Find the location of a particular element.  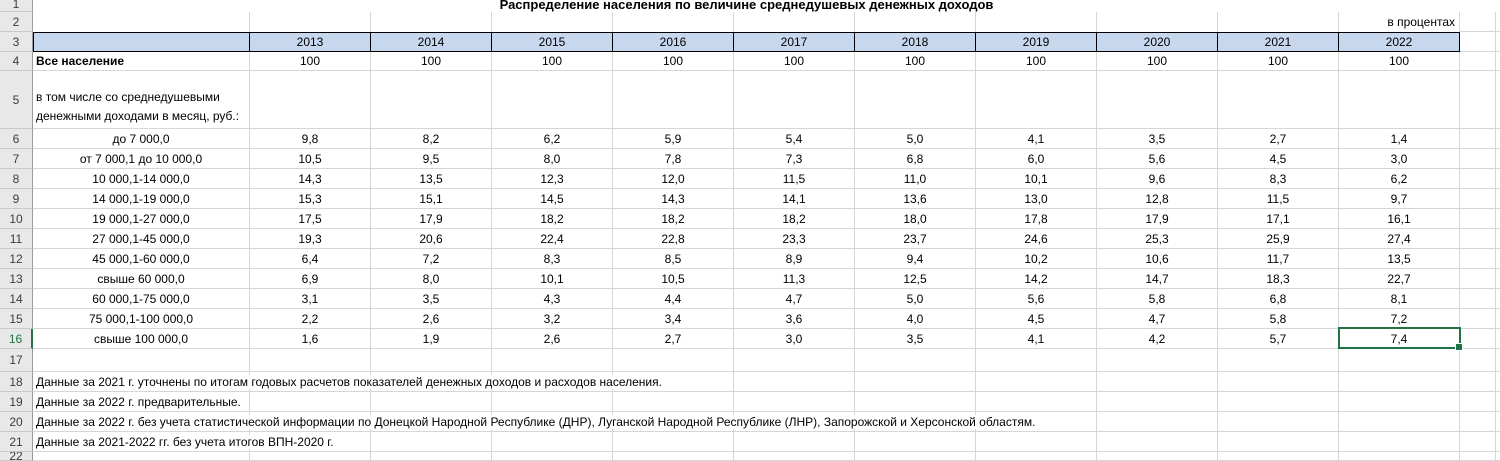

value-cell: 3,0 is located at coordinates (794, 339).